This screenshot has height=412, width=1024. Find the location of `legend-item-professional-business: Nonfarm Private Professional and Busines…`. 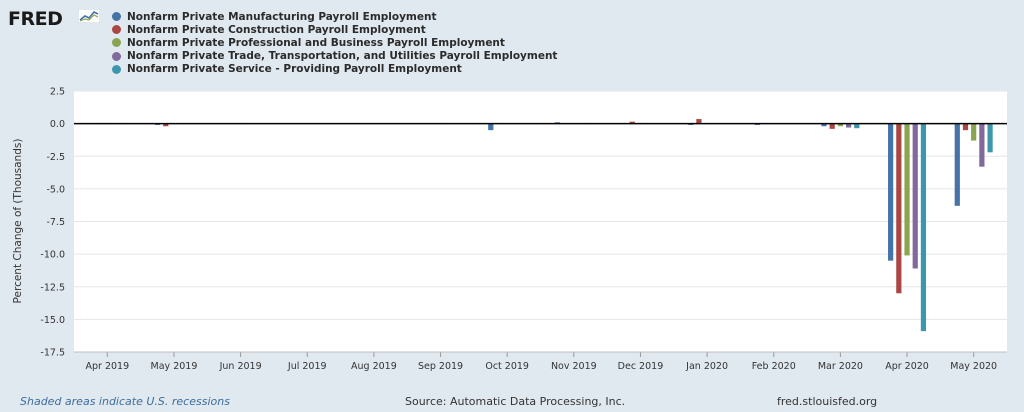

legend-item-professional-business: Nonfarm Private Professional and Busines… is located at coordinates (334, 42).